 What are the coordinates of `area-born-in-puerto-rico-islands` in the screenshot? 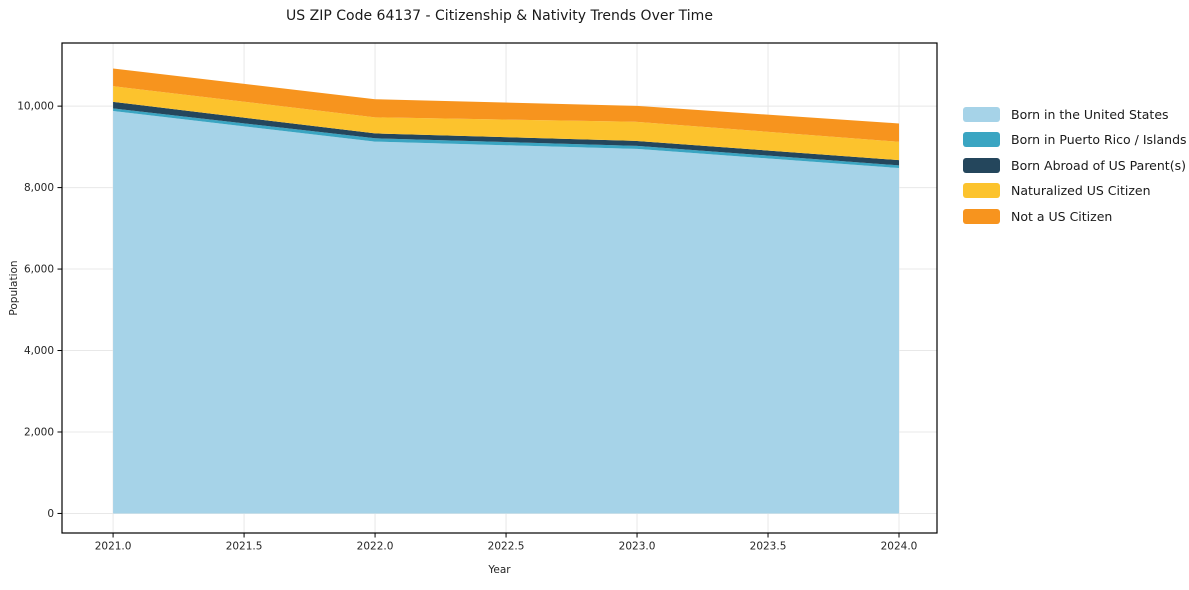 It's located at (506, 138).